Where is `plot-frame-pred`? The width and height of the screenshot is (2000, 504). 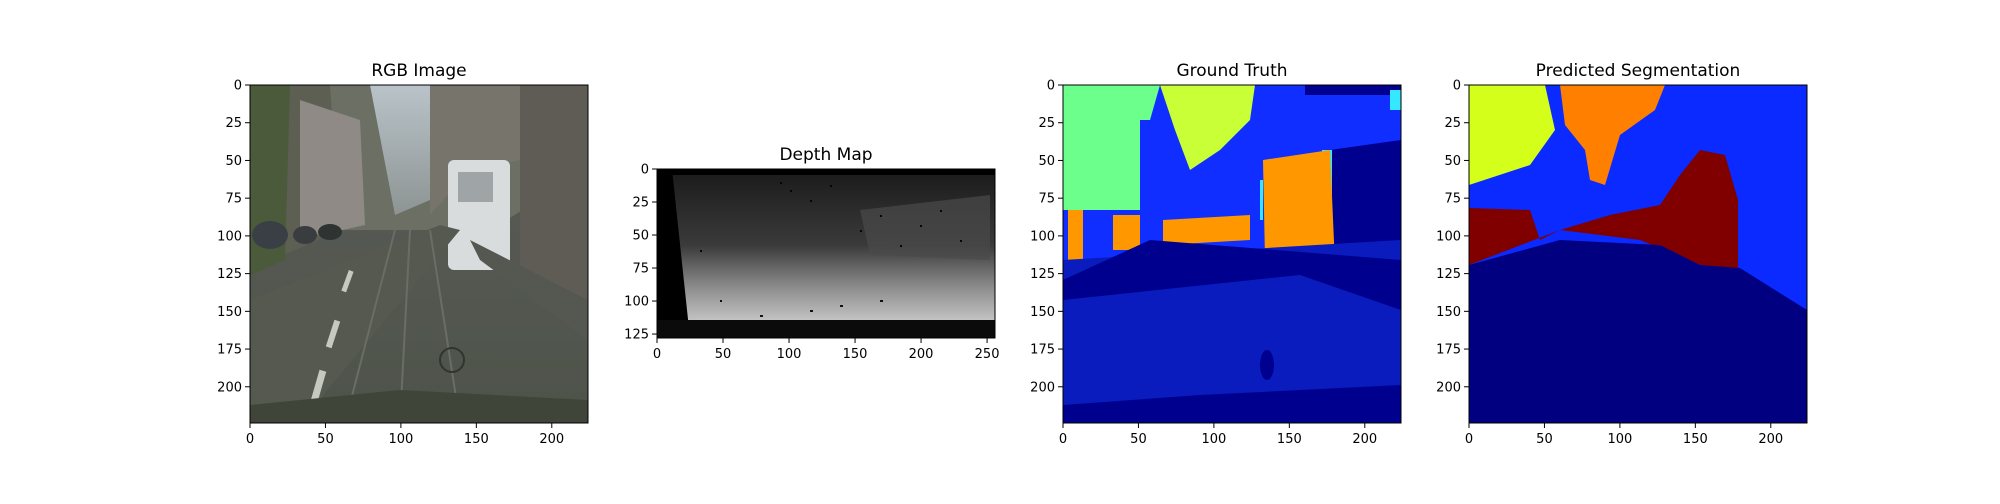 plot-frame-pred is located at coordinates (1638, 254).